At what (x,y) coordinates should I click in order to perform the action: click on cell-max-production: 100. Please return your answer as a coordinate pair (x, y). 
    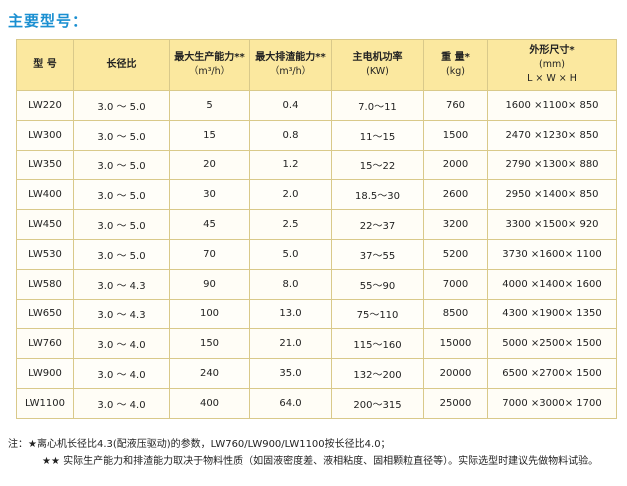
    Looking at the image, I should click on (209, 314).